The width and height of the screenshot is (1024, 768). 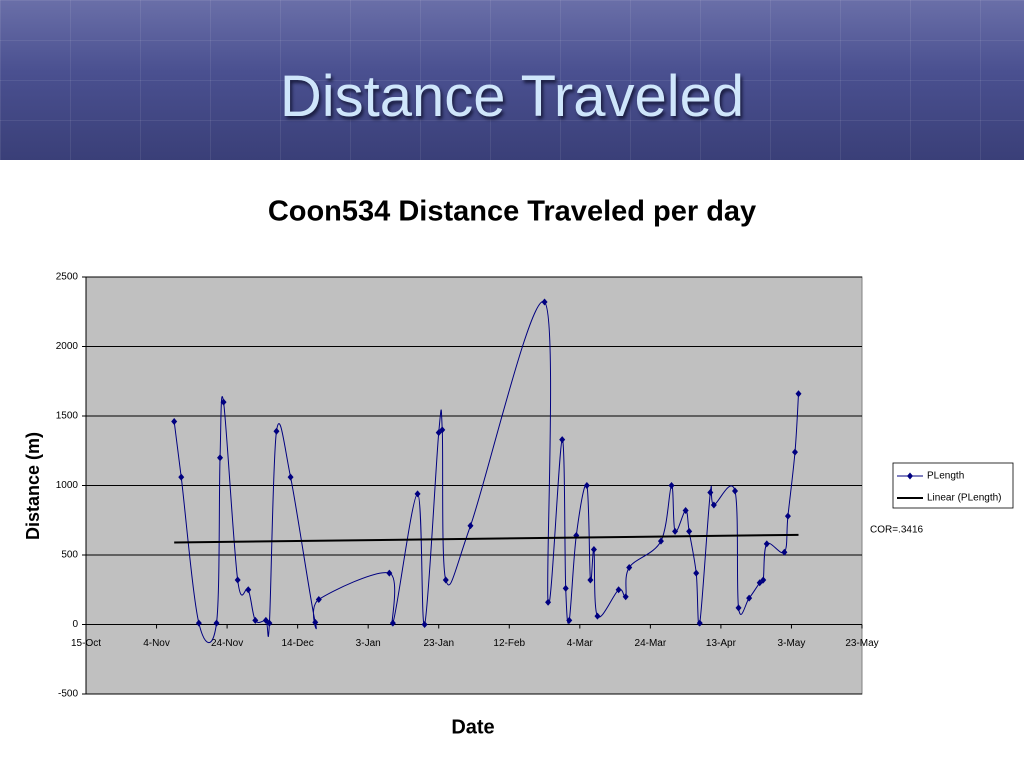 What do you see at coordinates (33, 486) in the screenshot?
I see `y-axis-label: Distance (m)` at bounding box center [33, 486].